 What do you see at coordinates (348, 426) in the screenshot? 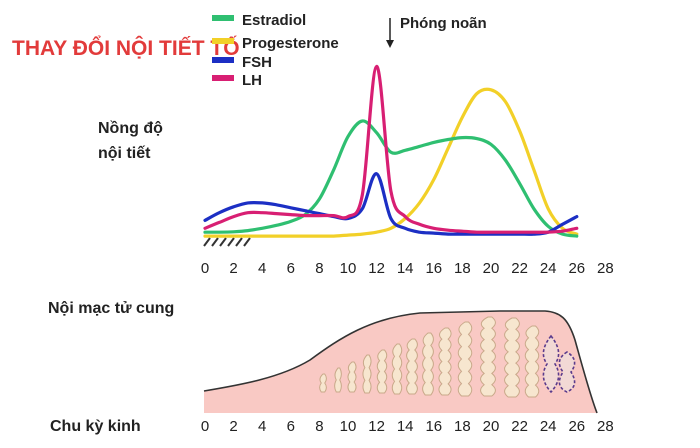
I see `bottom-tick-10: 10` at bounding box center [348, 426].